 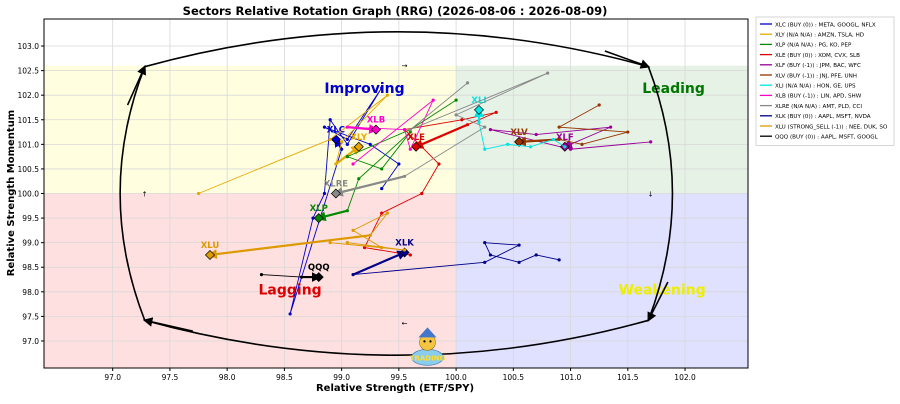 I want to click on series-head-marker-xlp, so click(x=318, y=218).